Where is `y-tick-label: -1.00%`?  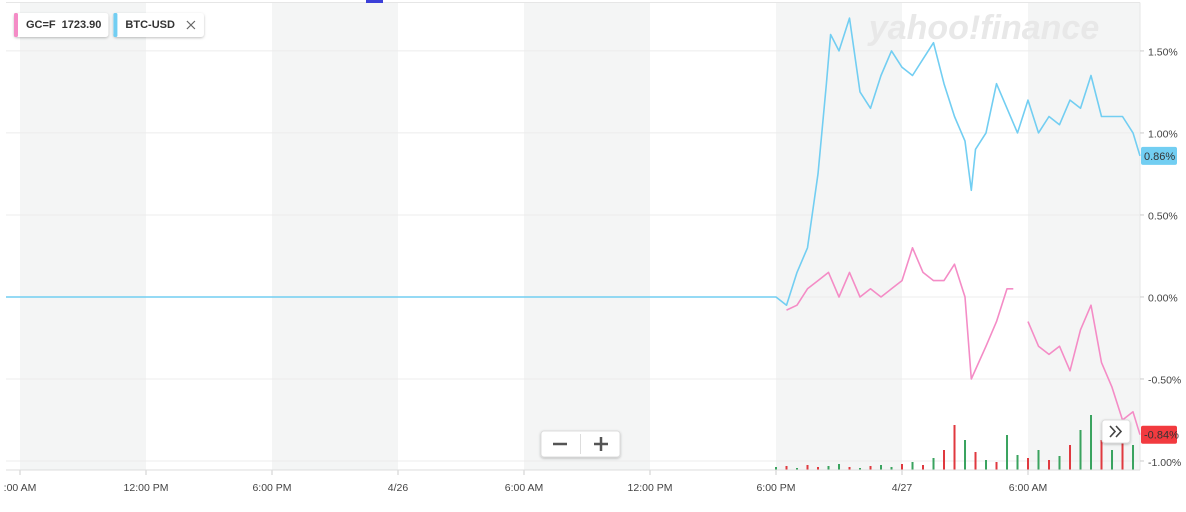 y-tick-label: -1.00% is located at coordinates (1164, 463).